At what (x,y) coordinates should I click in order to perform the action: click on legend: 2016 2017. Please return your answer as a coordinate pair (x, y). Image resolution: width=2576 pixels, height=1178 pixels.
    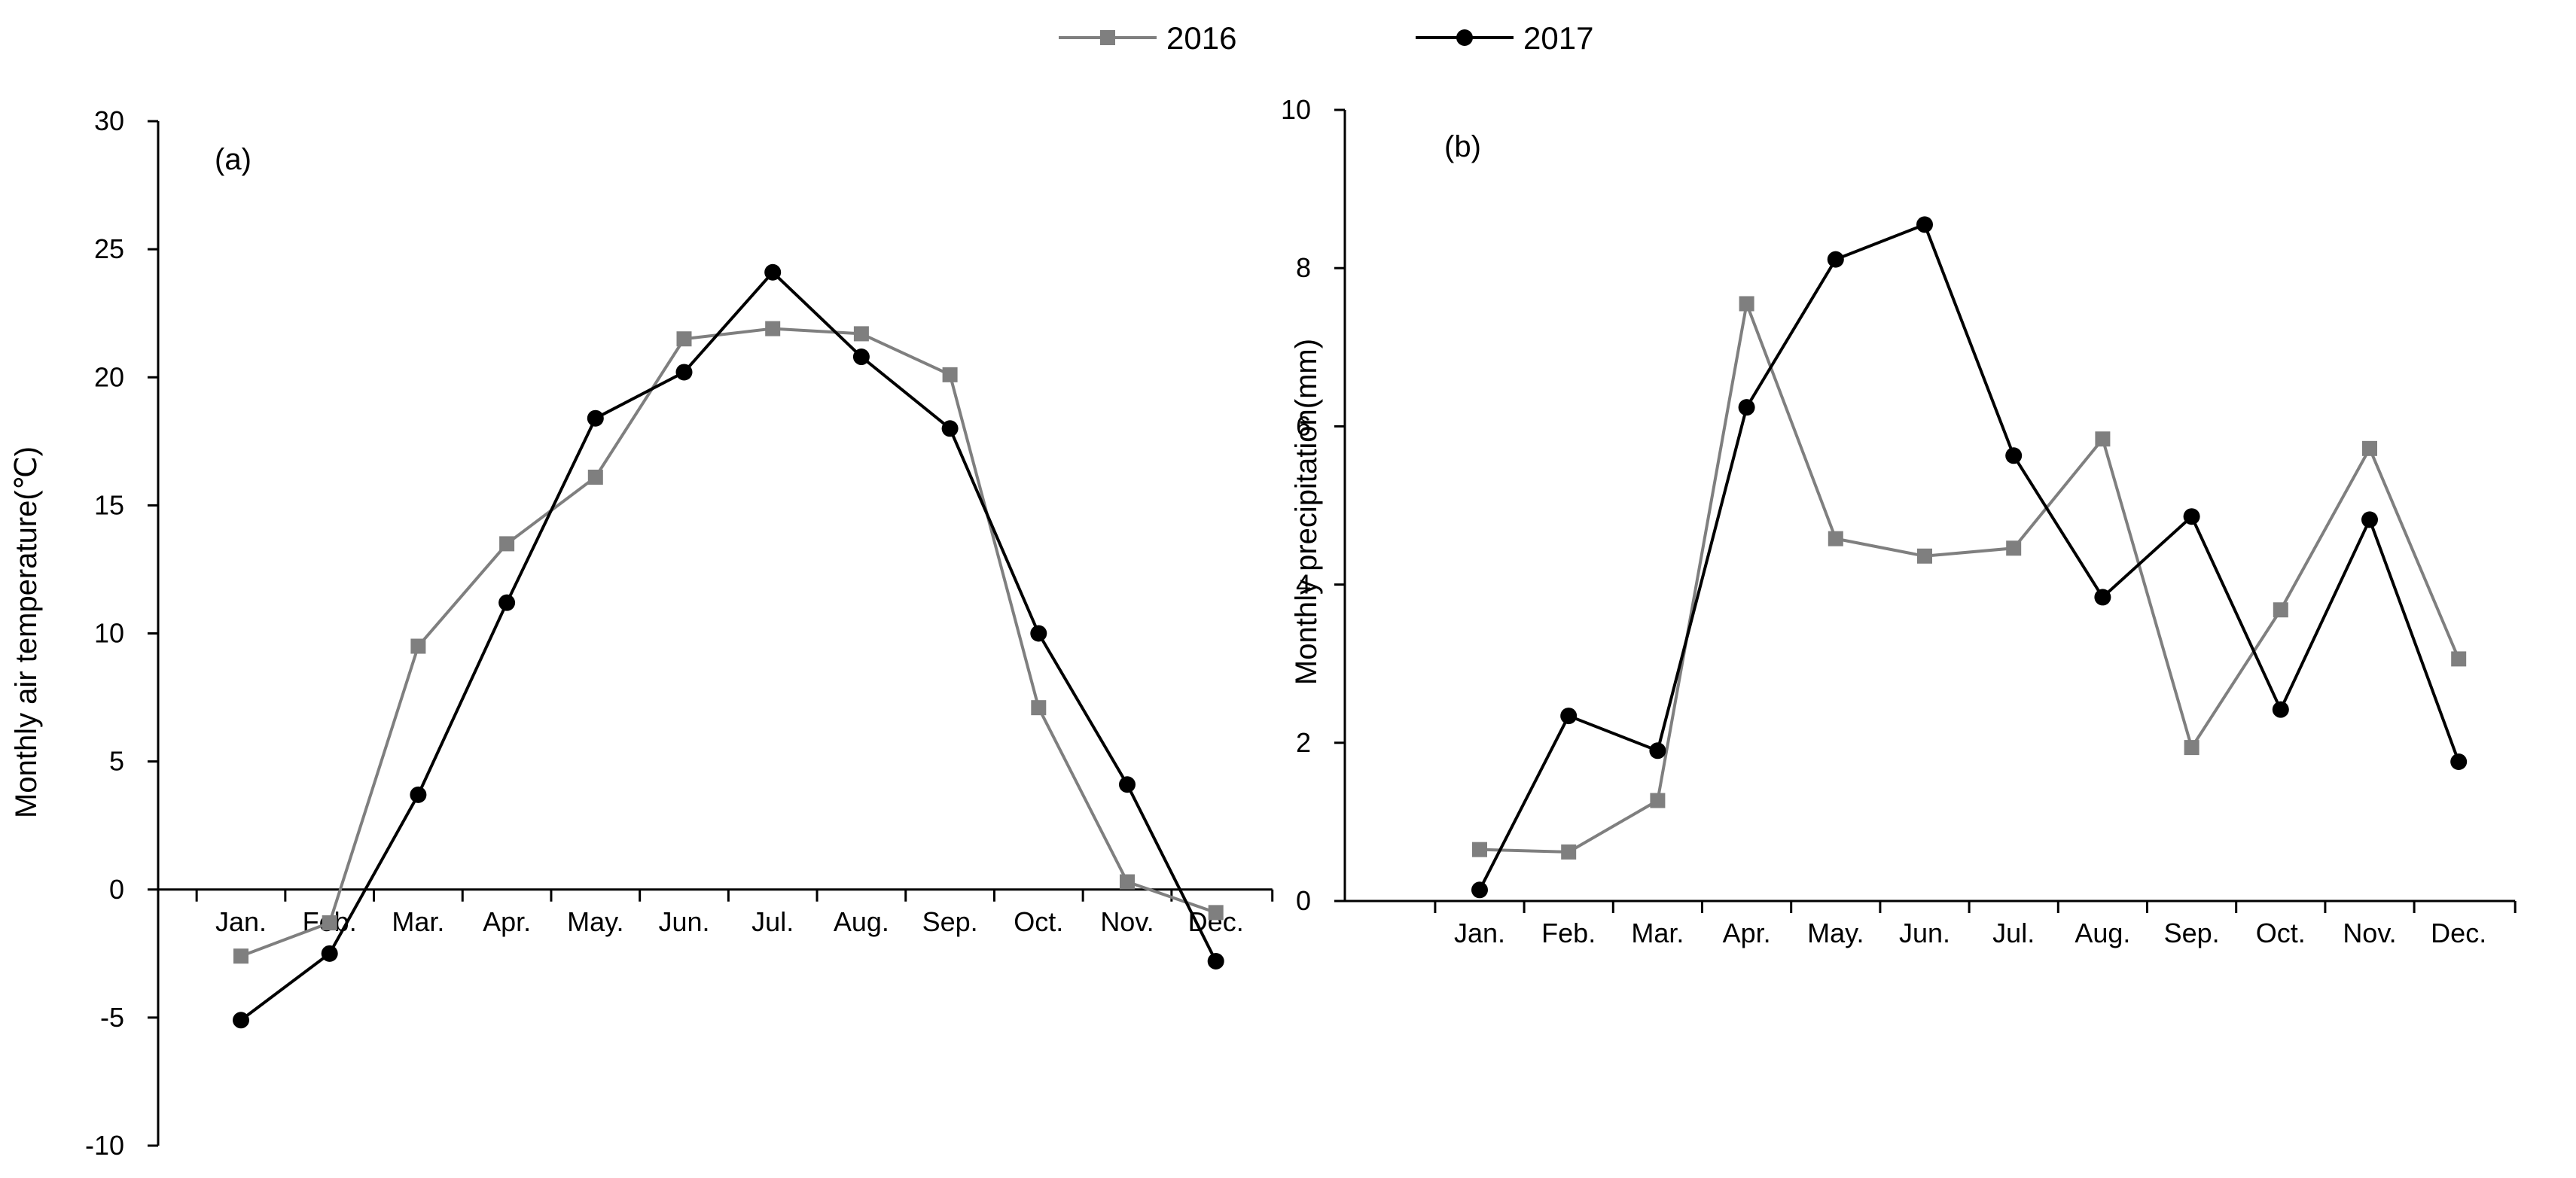
    Looking at the image, I should click on (1326, 38).